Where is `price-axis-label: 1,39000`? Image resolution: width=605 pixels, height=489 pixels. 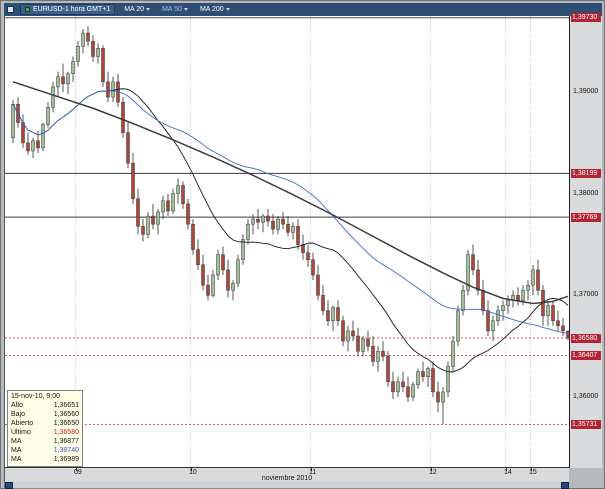 price-axis-label: 1,39000 is located at coordinates (586, 91).